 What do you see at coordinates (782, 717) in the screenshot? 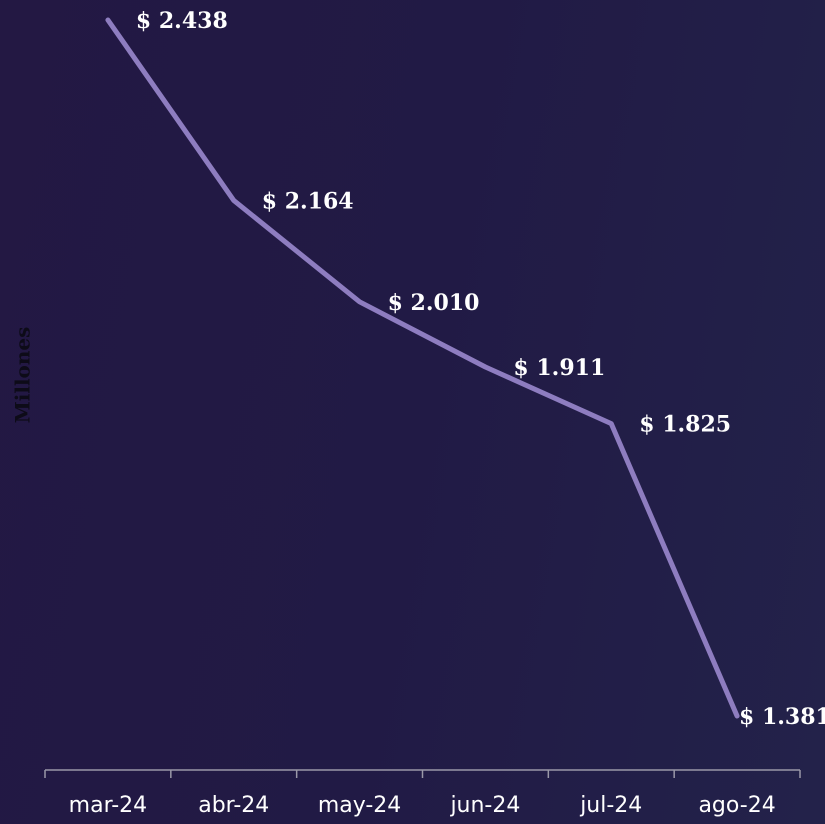
I see `data-label: $ 1.381` at bounding box center [782, 717].